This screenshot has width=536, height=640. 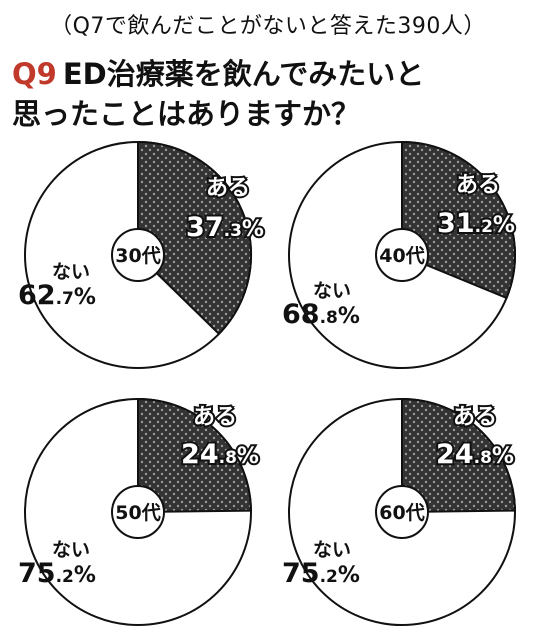 What do you see at coordinates (57, 295) in the screenshot?
I see `value-nai: 62.7%` at bounding box center [57, 295].